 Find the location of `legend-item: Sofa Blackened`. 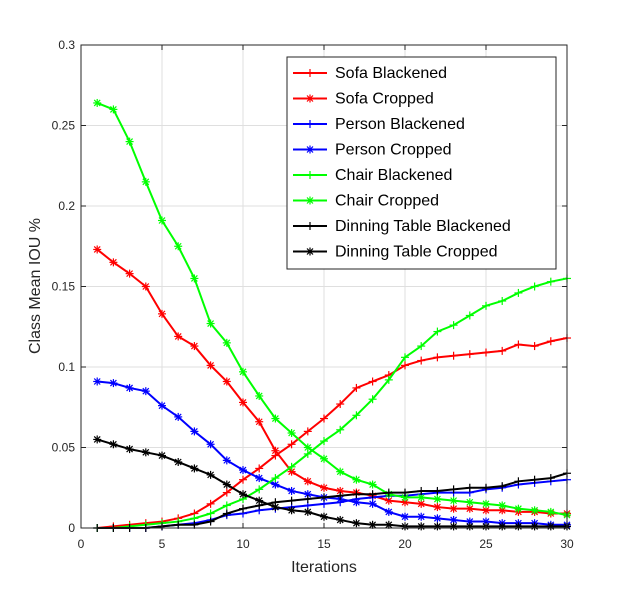

legend-item: Sofa Blackened is located at coordinates (370, 73).